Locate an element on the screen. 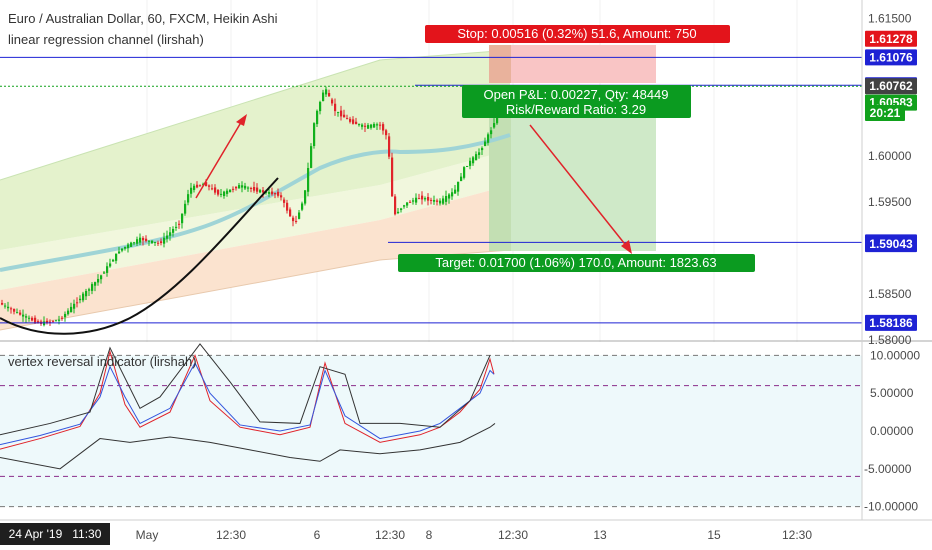 The image size is (932, 550). stop-label-box is located at coordinates (577, 34).